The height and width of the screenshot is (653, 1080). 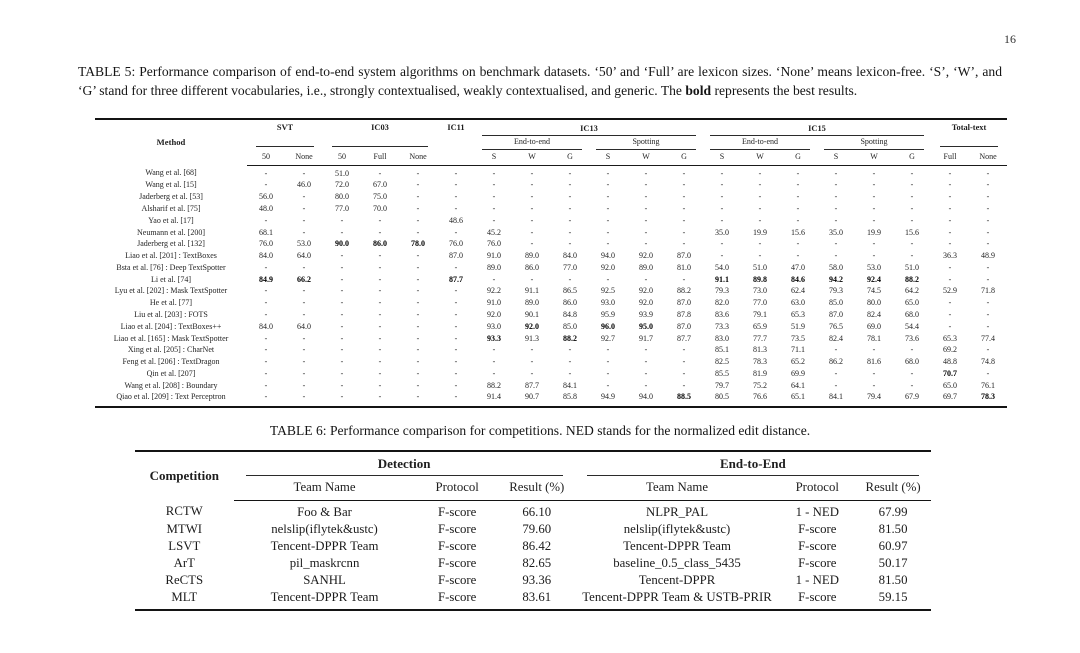 What do you see at coordinates (532, 338) in the screenshot?
I see `value-cell: 91.3` at bounding box center [532, 338].